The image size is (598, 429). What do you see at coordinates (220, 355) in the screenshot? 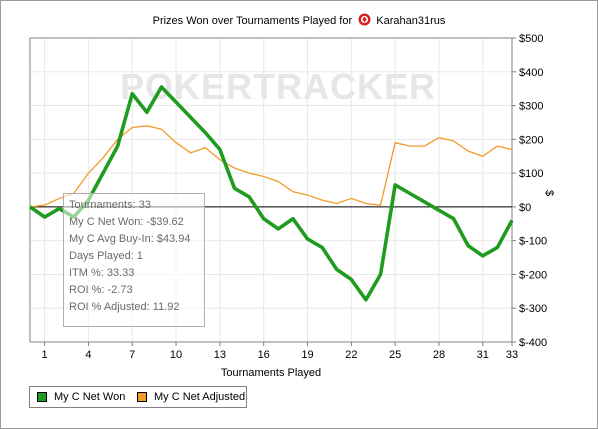
I see `x-tick-label: 13` at bounding box center [220, 355].